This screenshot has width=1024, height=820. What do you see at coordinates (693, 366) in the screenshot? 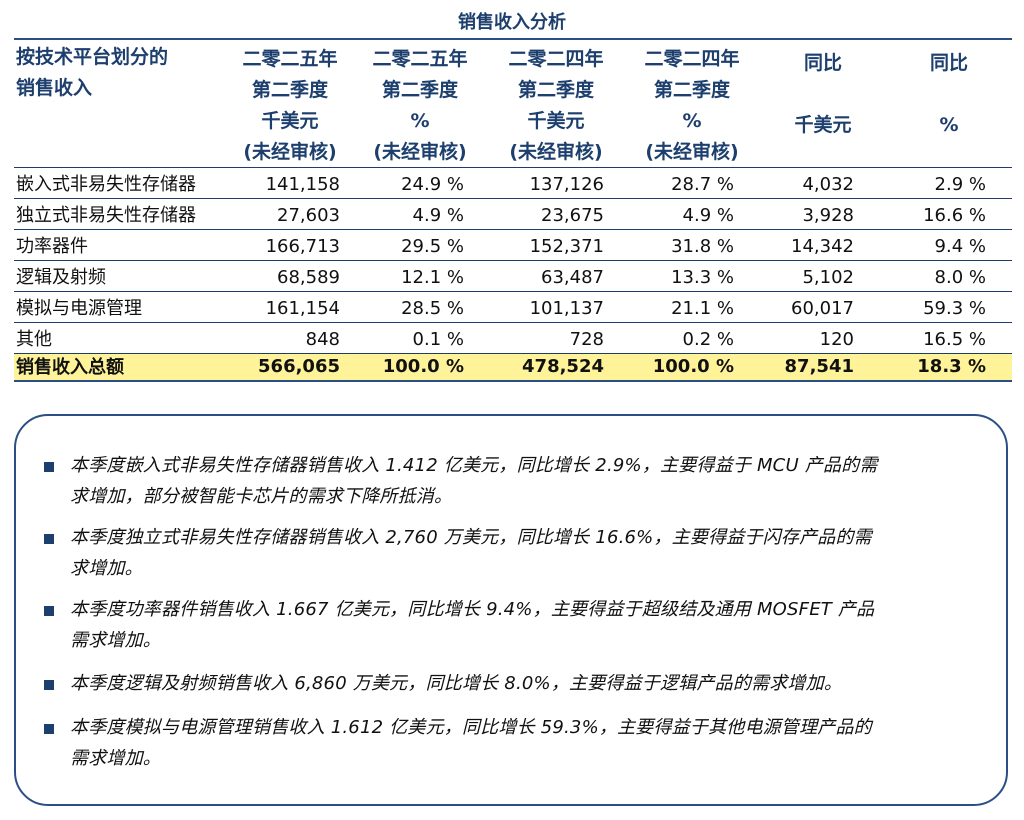
I see `total-2024-percent: 100.0 %` at bounding box center [693, 366].